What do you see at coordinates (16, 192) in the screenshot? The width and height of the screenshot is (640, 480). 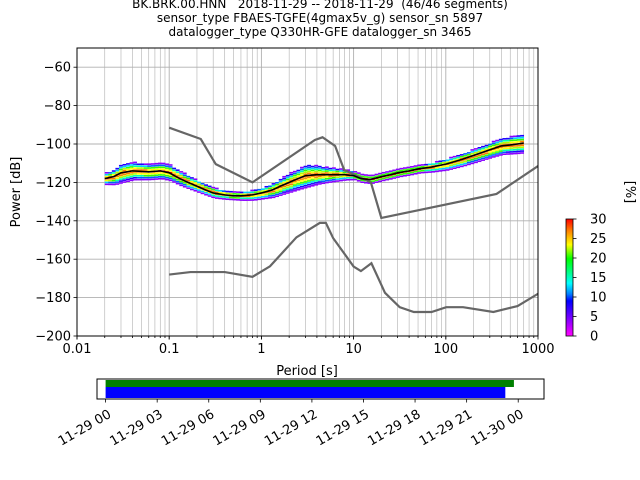 I see `y-axis-label: Power [dB]` at bounding box center [16, 192].